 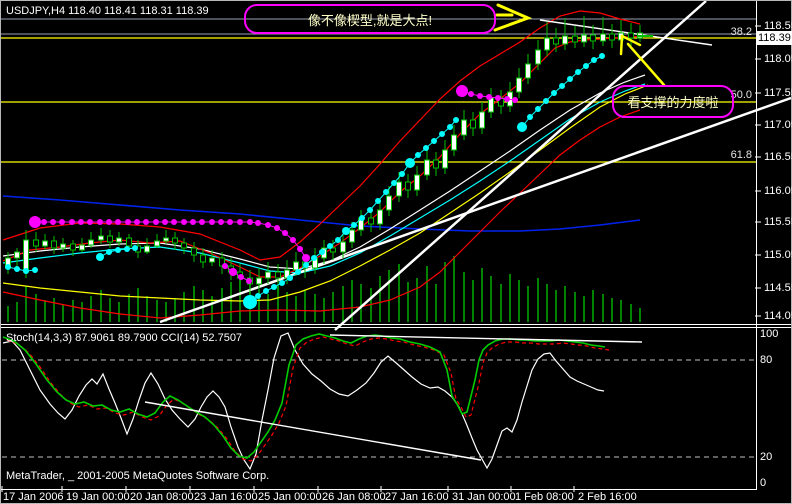 I want to click on wedge-upper-line, so click(x=626, y=32).